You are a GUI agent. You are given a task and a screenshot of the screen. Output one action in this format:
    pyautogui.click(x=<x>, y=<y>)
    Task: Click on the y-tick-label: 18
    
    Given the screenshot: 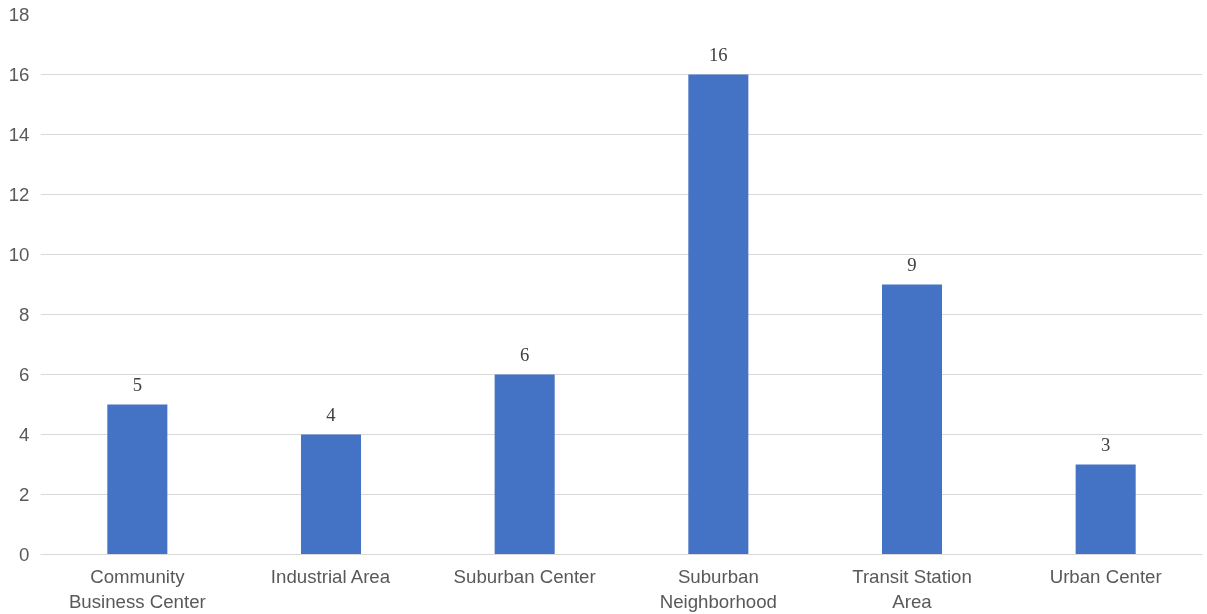 What is the action you would take?
    pyautogui.click(x=19, y=14)
    